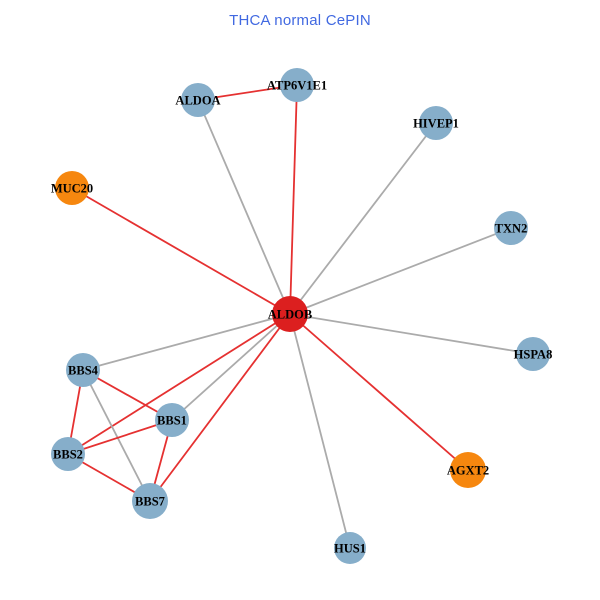 The width and height of the screenshot is (600, 600). I want to click on edge-ALDOB-ATP6V1E1, so click(293, 199).